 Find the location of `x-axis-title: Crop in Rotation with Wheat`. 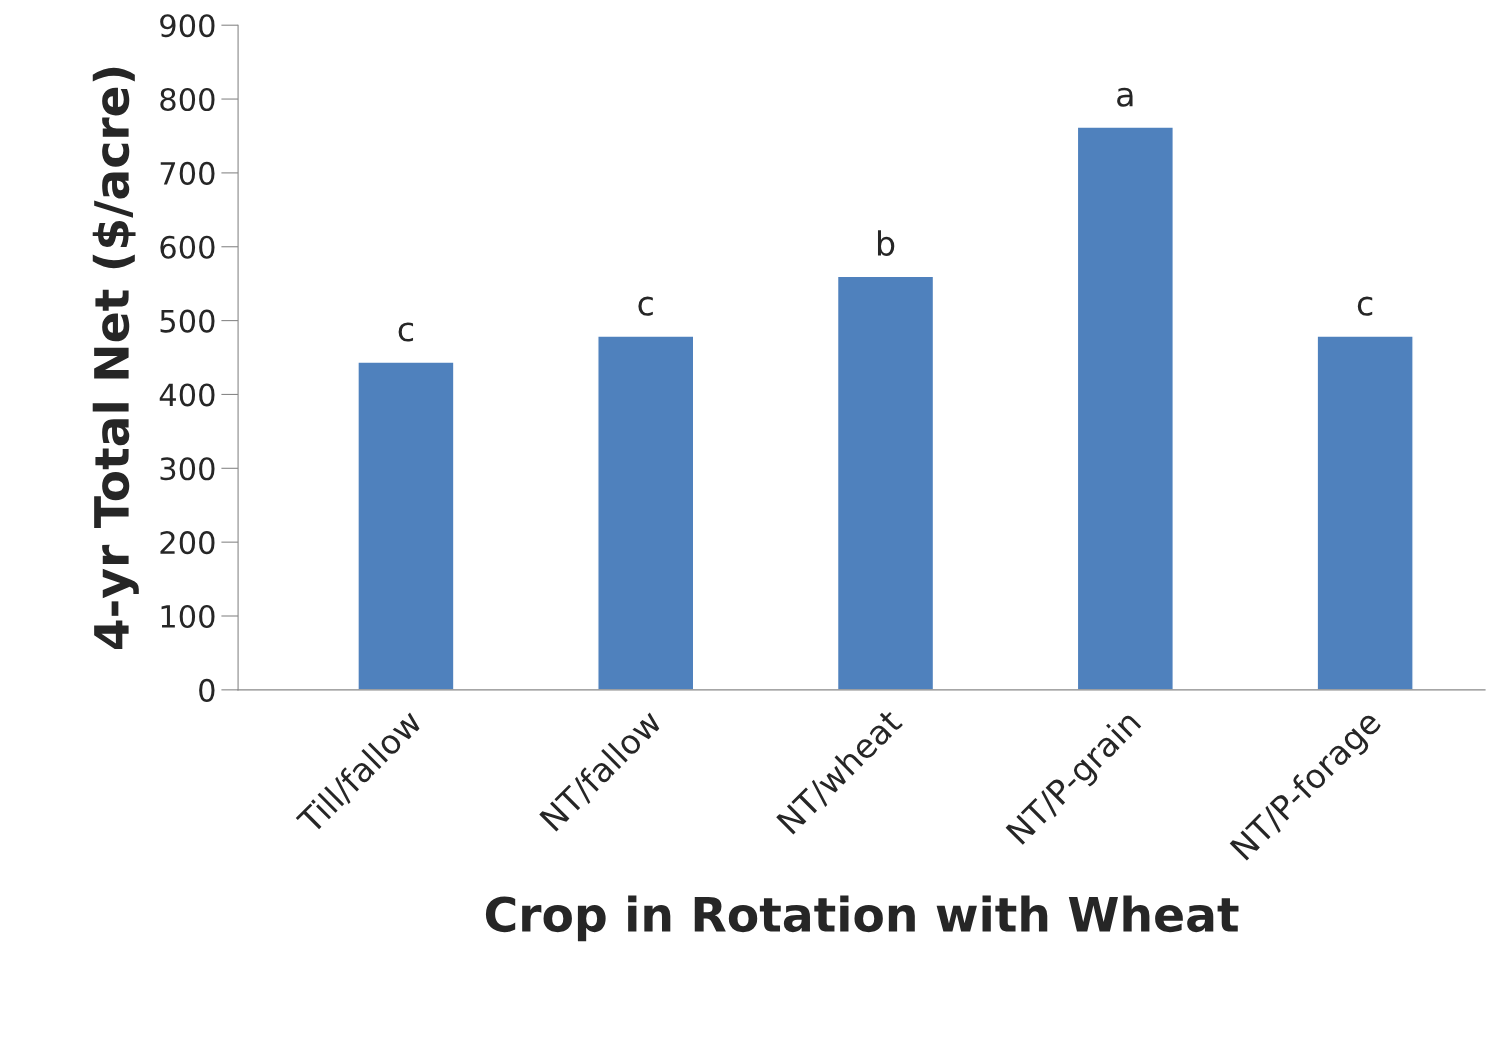

x-axis-title: Crop in Rotation with Wheat is located at coordinates (862, 918).